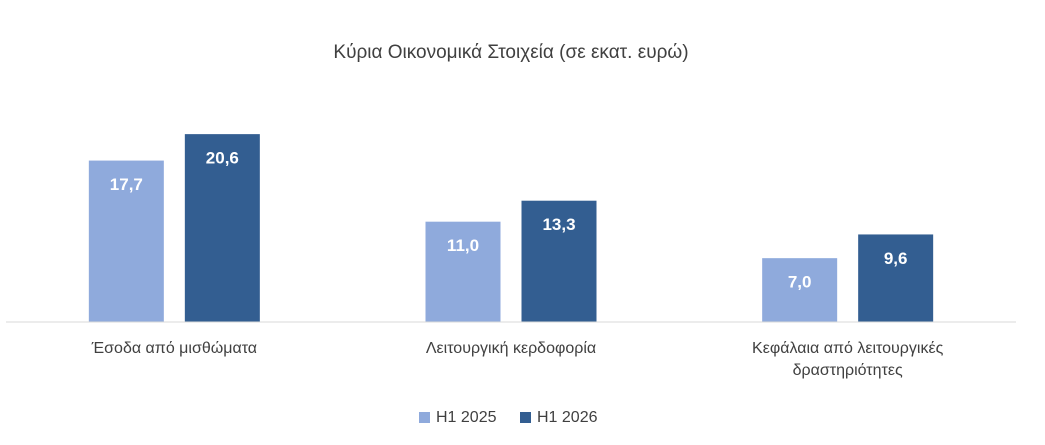  I want to click on x-tick-label-box: Λειτουργική κερδοφορία, so click(511, 348).